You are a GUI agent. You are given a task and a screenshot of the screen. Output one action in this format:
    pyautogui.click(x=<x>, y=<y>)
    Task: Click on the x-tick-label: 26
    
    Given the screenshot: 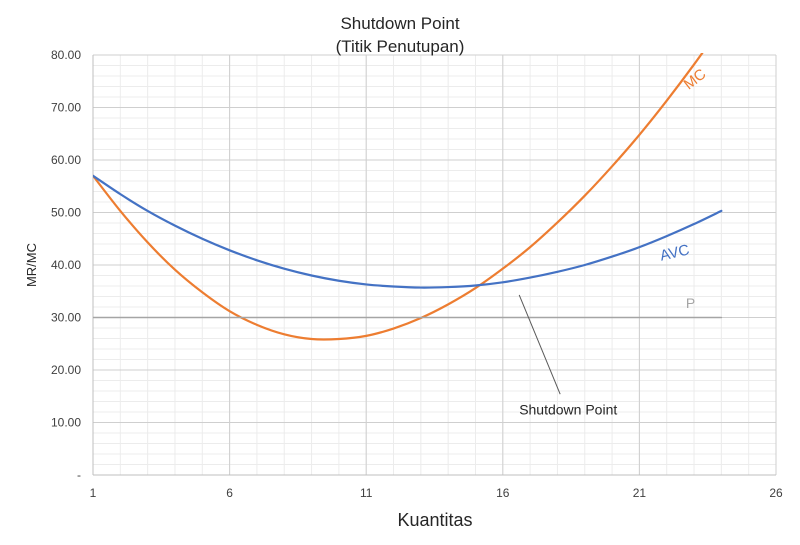 What is the action you would take?
    pyautogui.click(x=776, y=493)
    